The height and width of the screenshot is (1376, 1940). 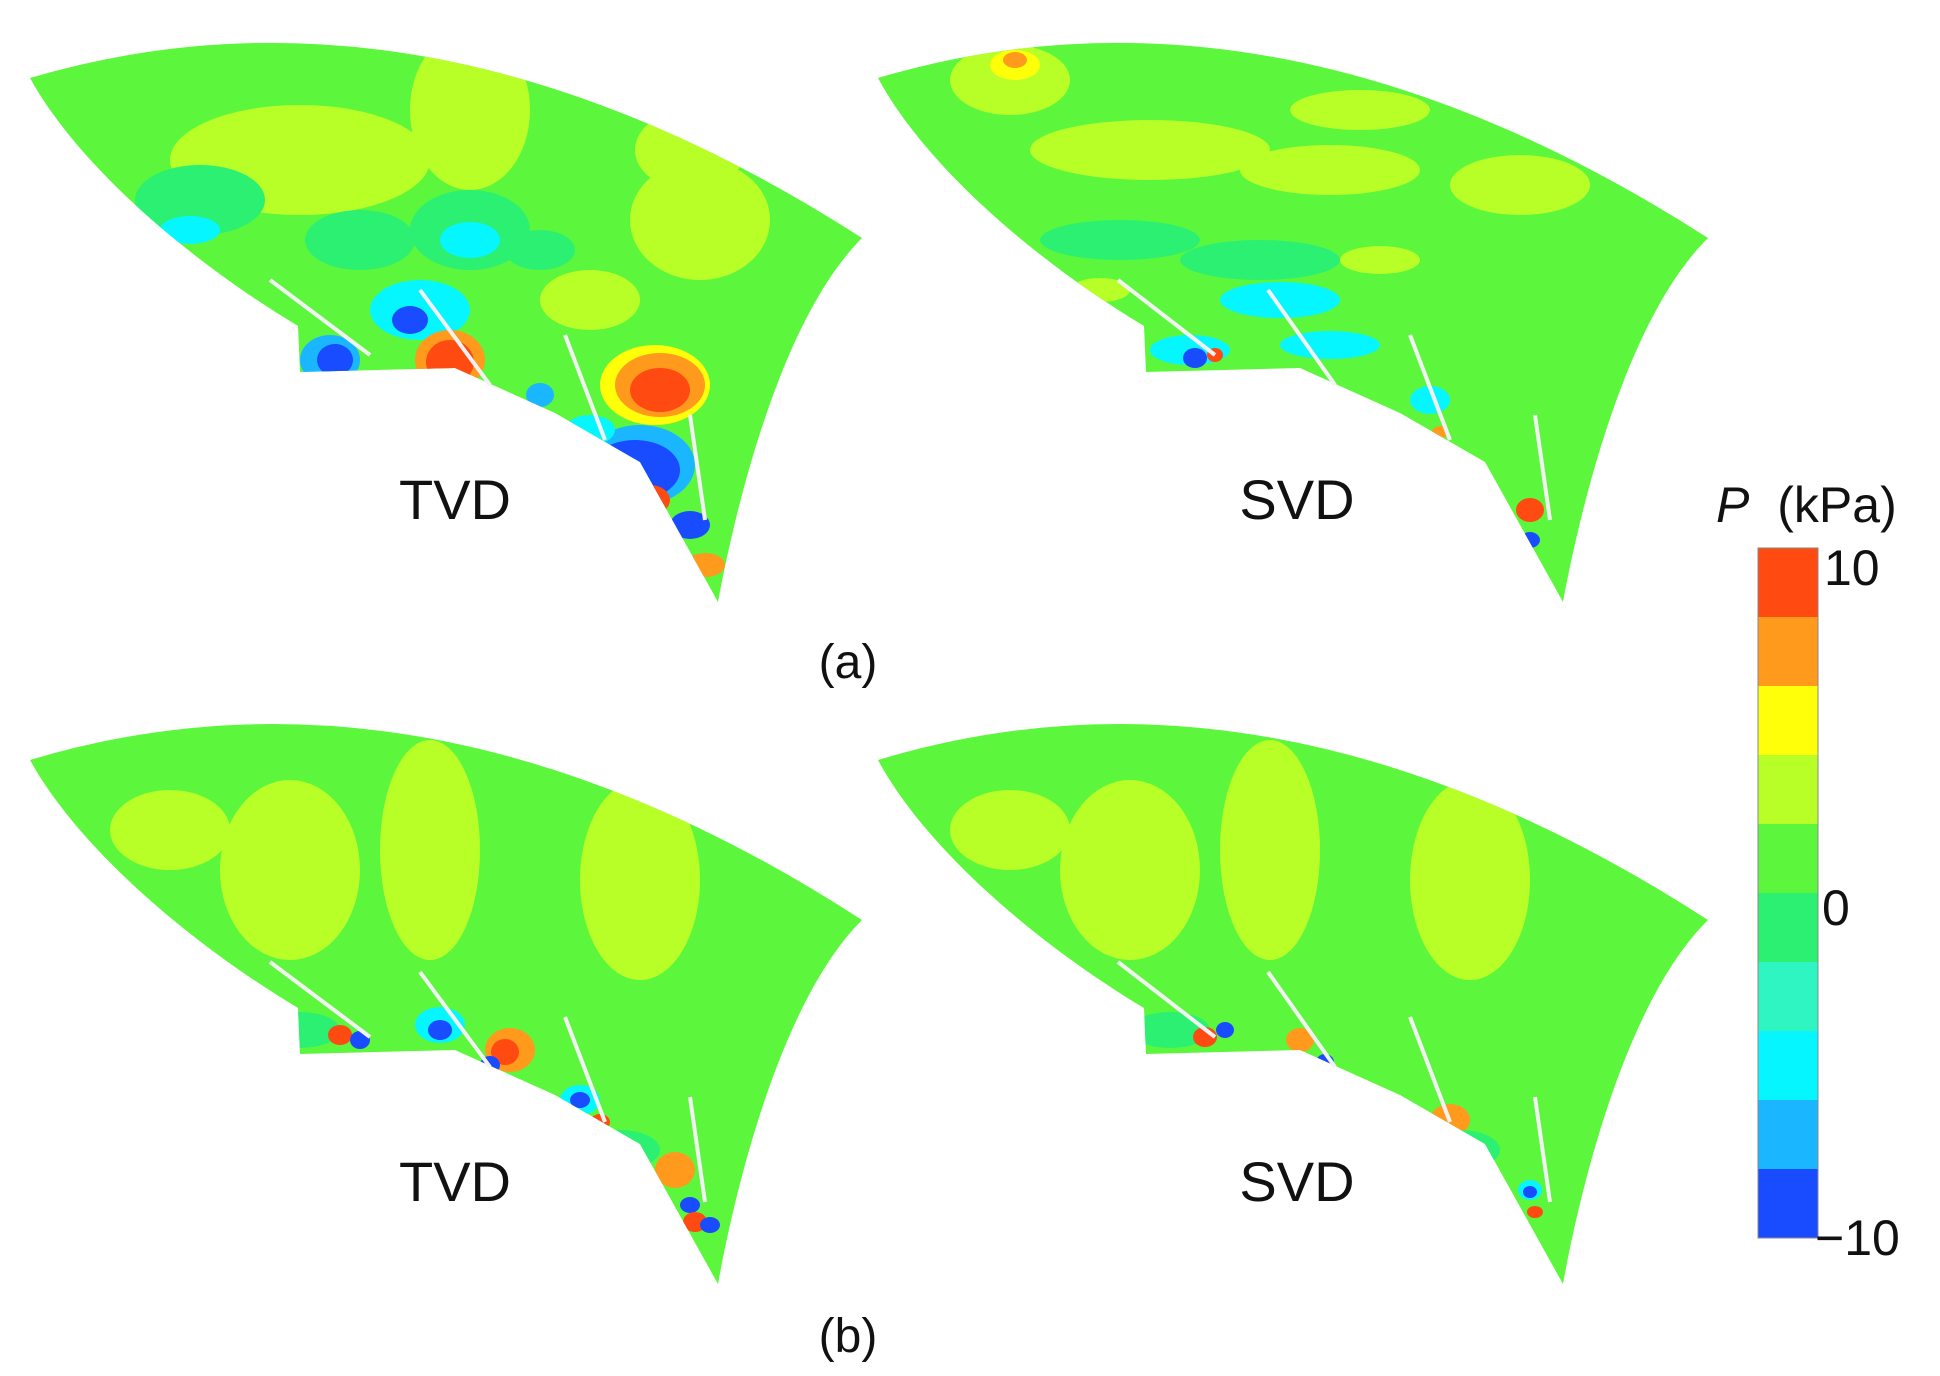 What do you see at coordinates (848, 1336) in the screenshot?
I see `caption-b: (b)` at bounding box center [848, 1336].